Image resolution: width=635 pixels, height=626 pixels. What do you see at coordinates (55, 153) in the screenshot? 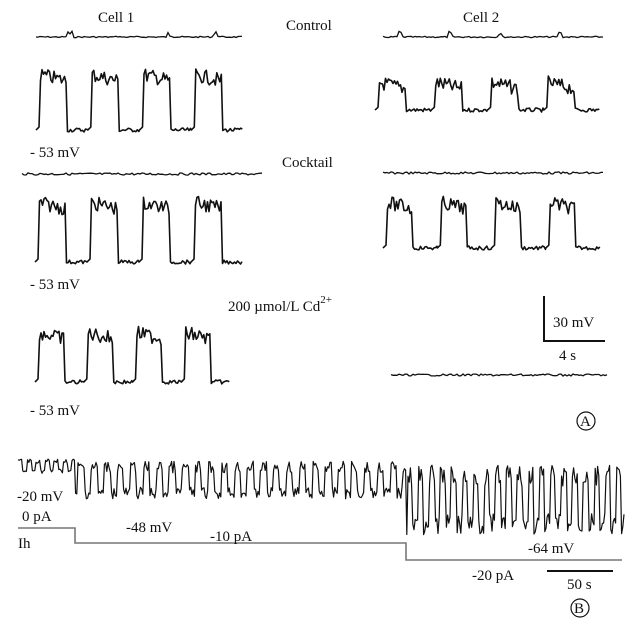
I see `vm-label-control: - 53 mV` at bounding box center [55, 153].